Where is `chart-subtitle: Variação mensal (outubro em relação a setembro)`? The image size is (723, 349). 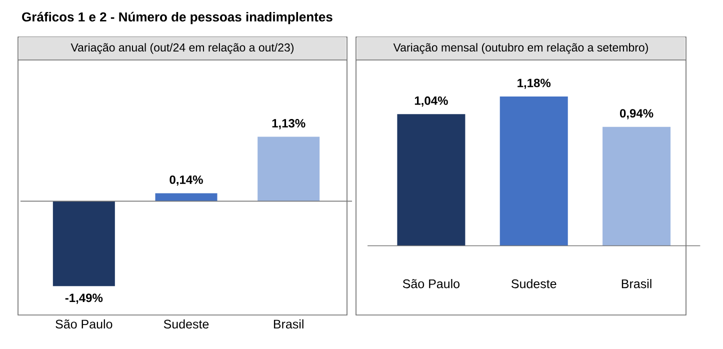 chart-subtitle: Variação mensal (outubro em relação a setembro) is located at coordinates (520, 48).